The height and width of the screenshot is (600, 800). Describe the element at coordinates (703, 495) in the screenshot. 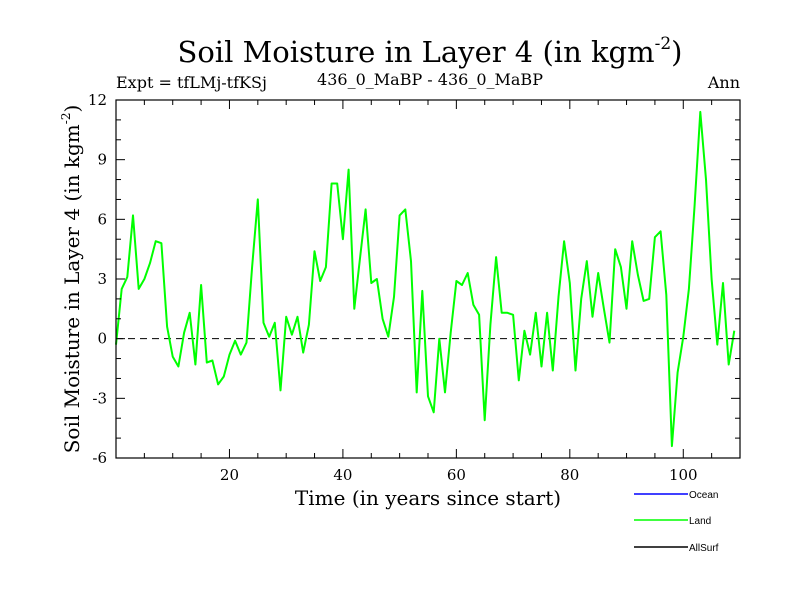

I see `legend-label-ocean: Ocean` at that location.